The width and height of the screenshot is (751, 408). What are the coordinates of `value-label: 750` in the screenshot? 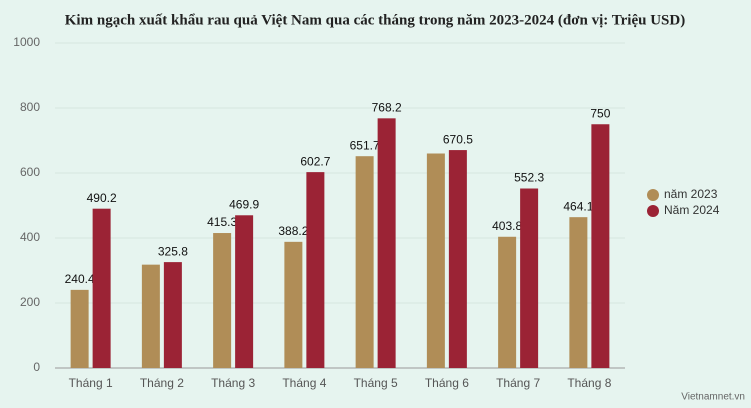 It's located at (600, 113).